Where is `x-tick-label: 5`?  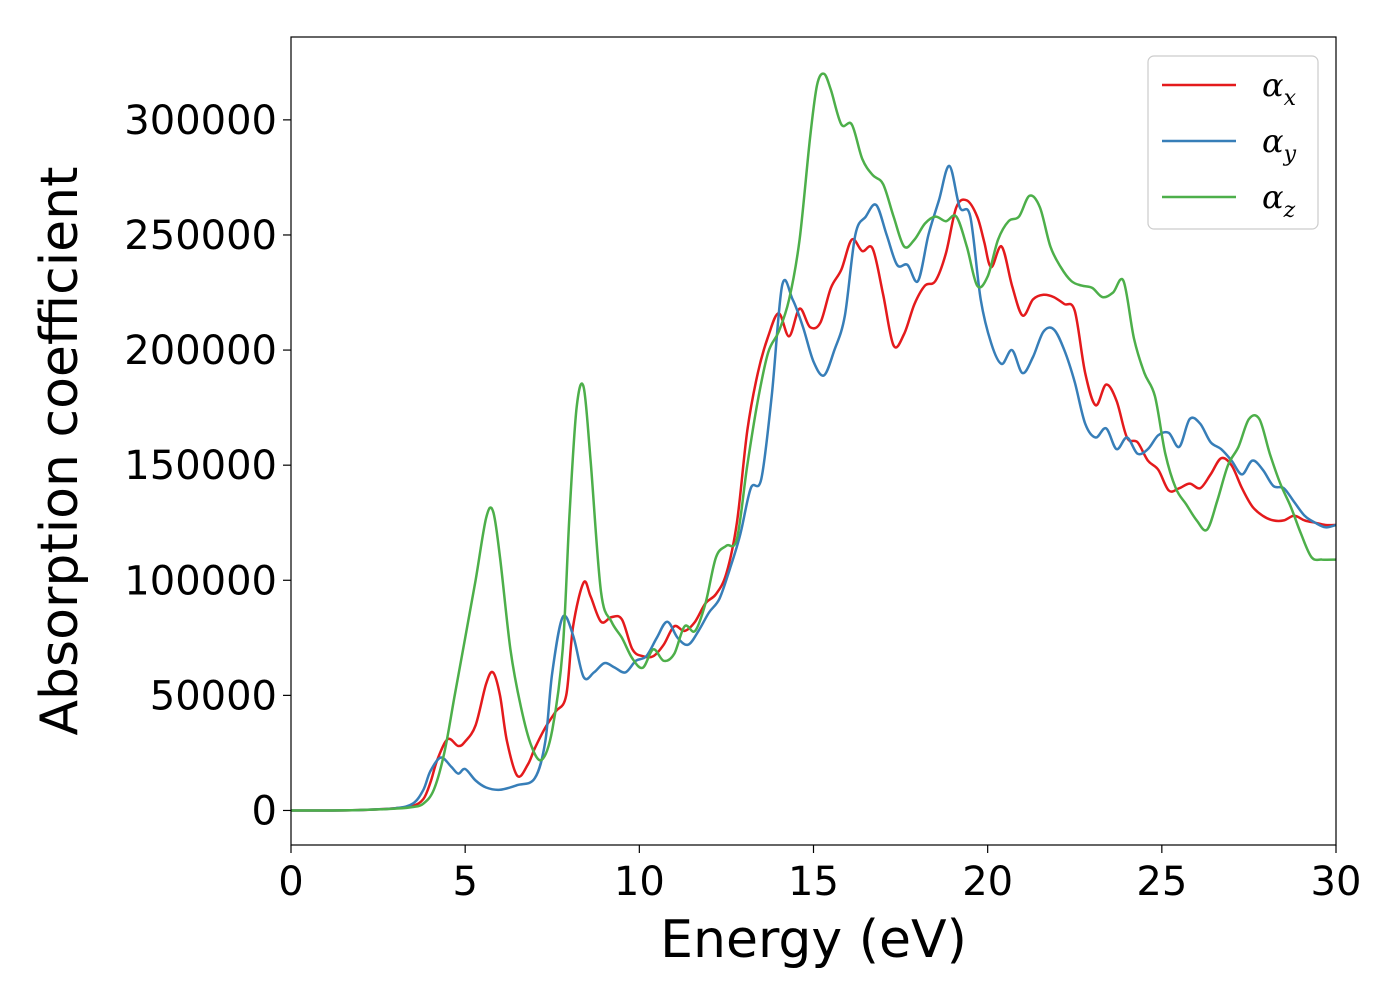 x-tick-label: 5 is located at coordinates (464, 882).